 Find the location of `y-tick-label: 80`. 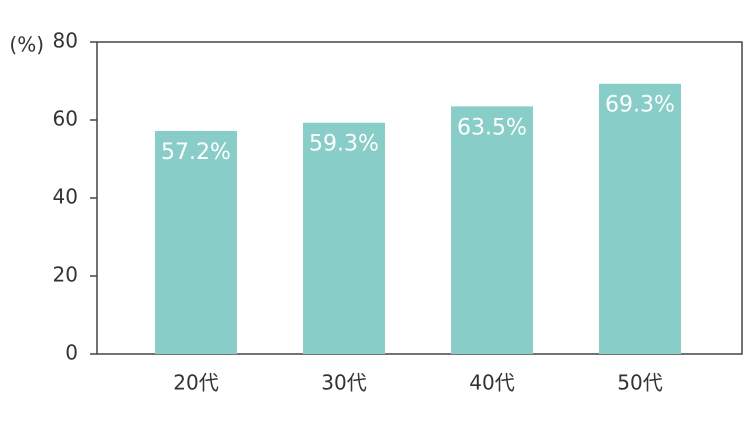

y-tick-label: 80 is located at coordinates (65, 41).